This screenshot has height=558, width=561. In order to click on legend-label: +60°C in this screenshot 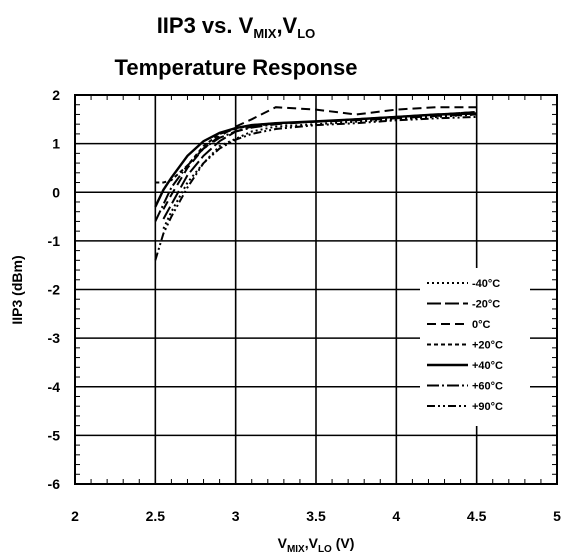, I will do `click(487, 387)`.